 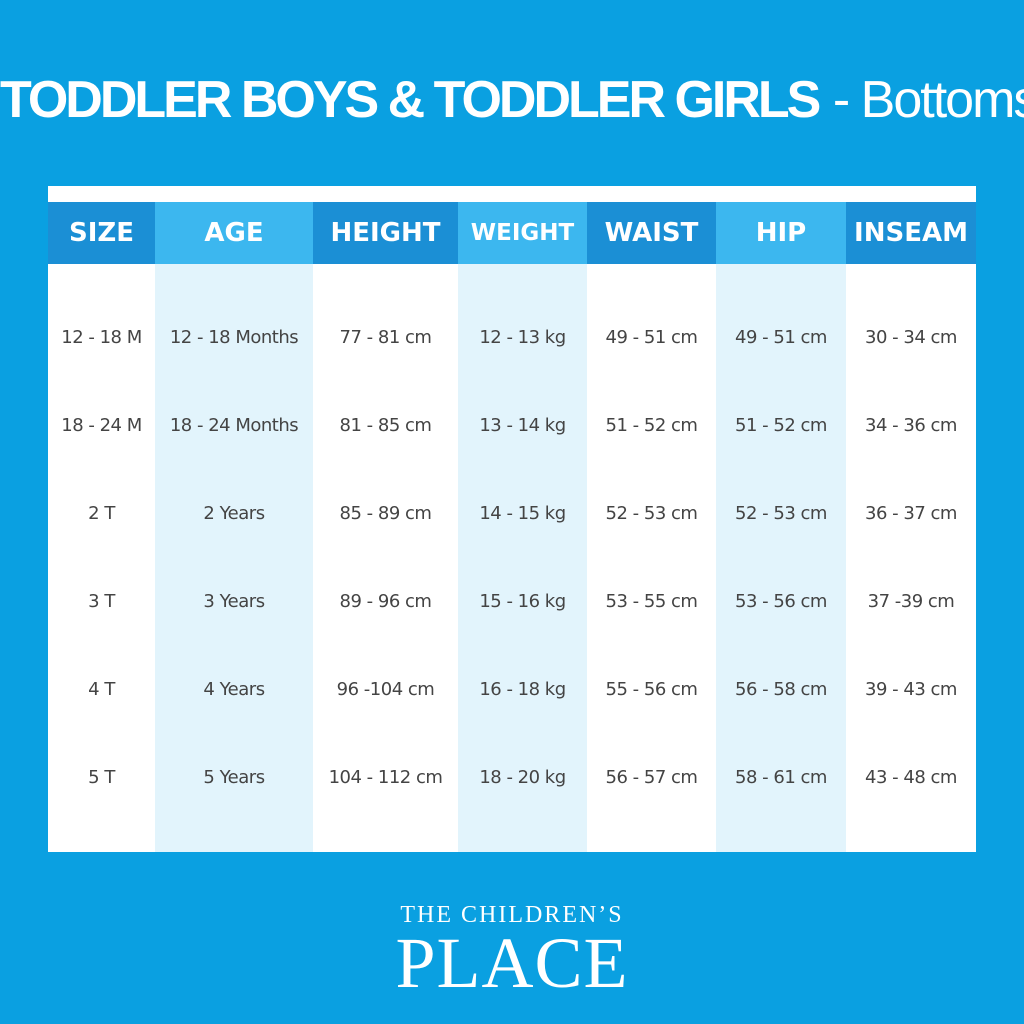 What do you see at coordinates (101, 513) in the screenshot?
I see `table-cell: 2 T` at bounding box center [101, 513].